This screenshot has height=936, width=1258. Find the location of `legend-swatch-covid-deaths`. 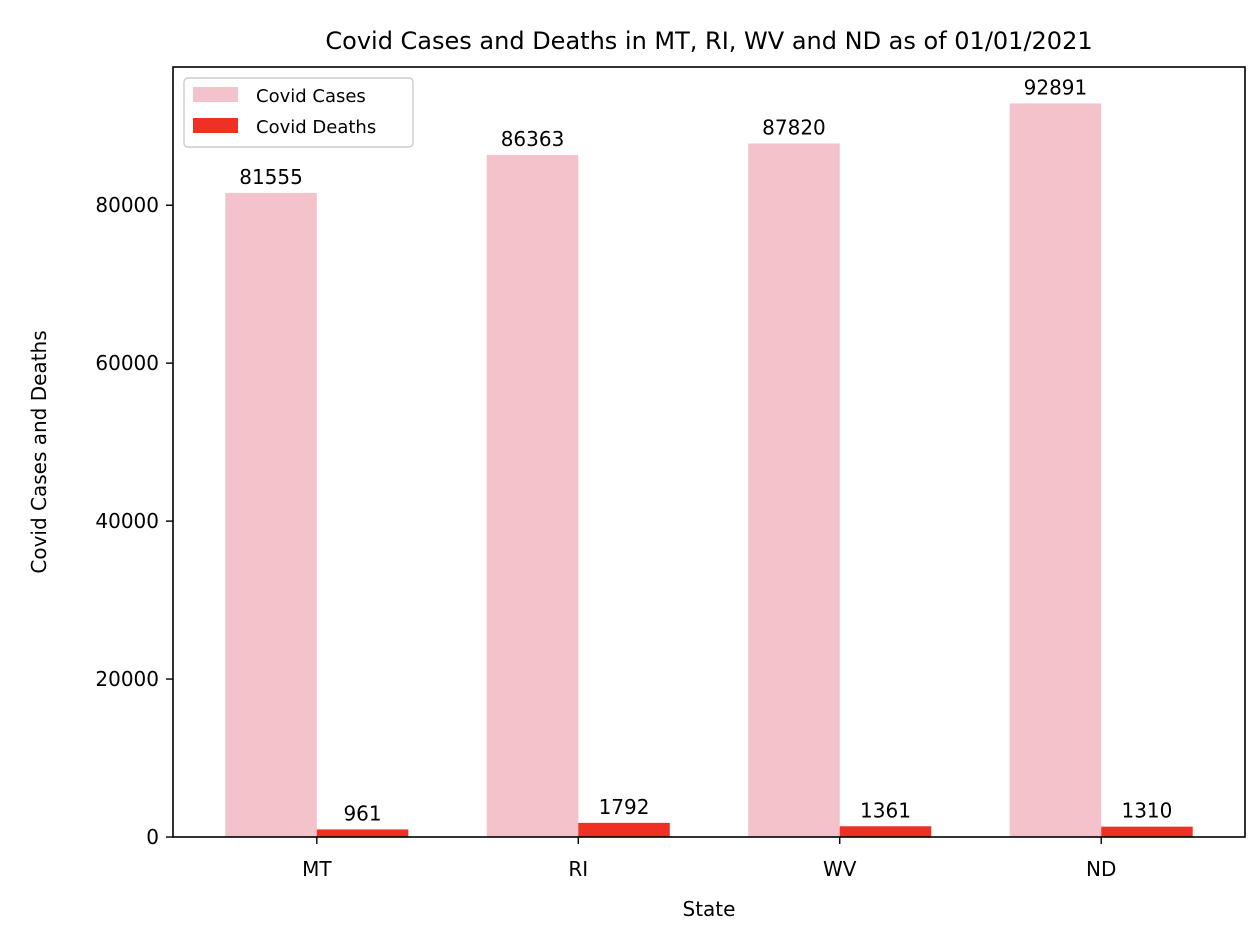

legend-swatch-covid-deaths is located at coordinates (215, 125).